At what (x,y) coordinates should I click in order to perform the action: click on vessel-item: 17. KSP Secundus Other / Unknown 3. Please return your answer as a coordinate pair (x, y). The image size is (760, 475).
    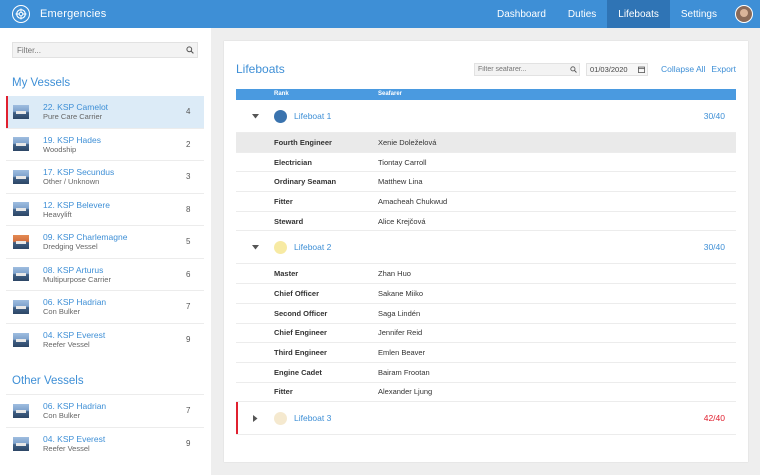
    Looking at the image, I should click on (105, 177).